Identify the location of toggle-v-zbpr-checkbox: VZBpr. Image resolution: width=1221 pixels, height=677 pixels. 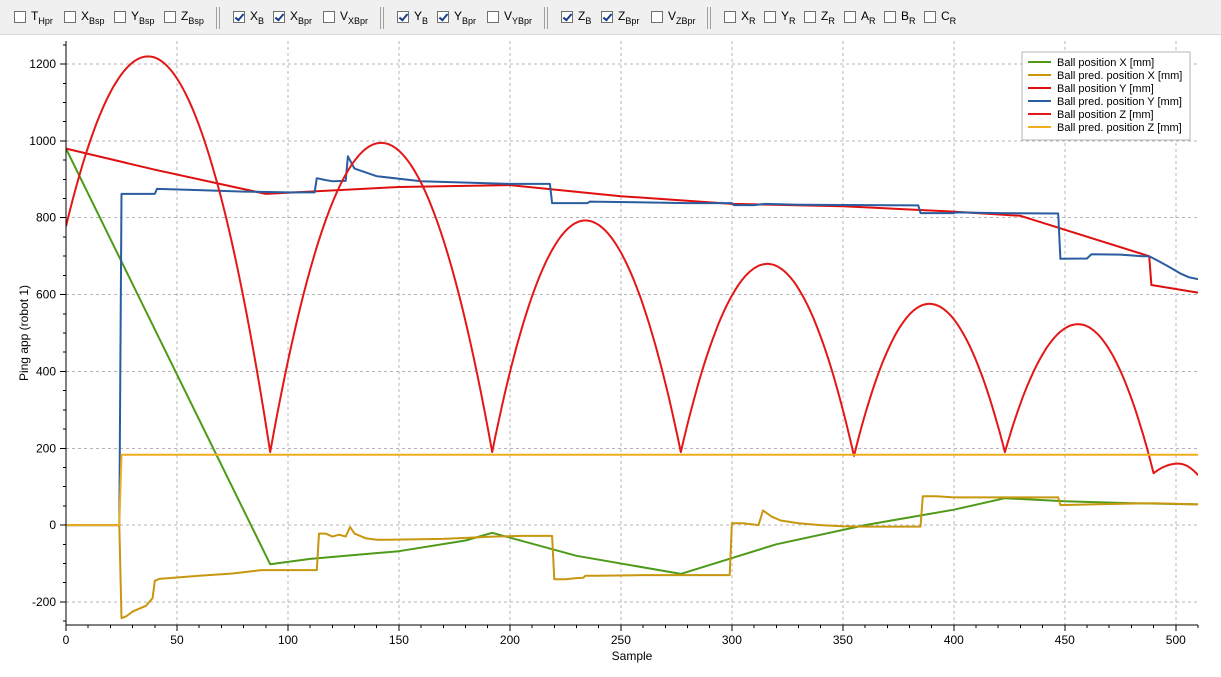
(673, 17).